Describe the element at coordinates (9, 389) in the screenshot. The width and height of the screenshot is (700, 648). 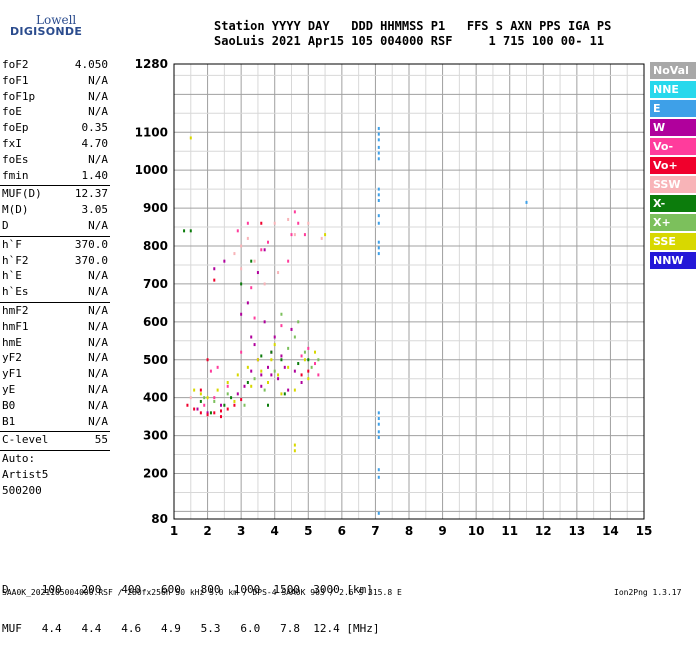
I see `param-name: yE` at that location.